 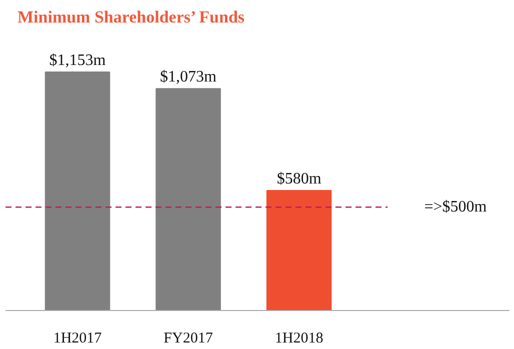 I want to click on ref-line-label: =>$500m, so click(x=456, y=207).